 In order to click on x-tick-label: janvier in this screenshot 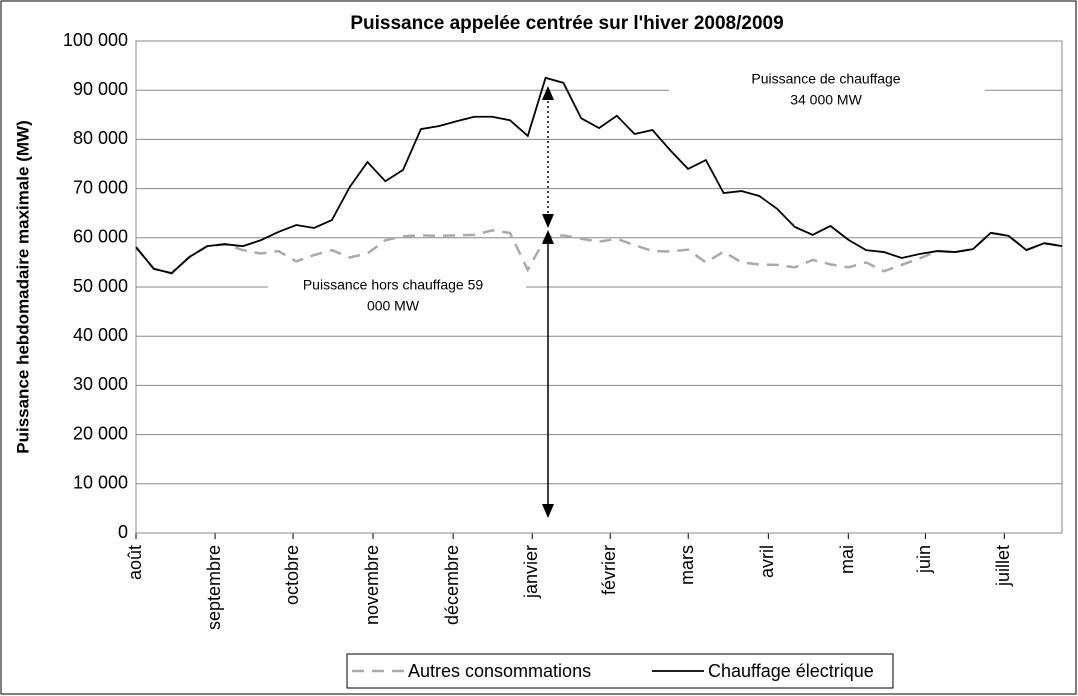, I will do `click(531, 572)`.